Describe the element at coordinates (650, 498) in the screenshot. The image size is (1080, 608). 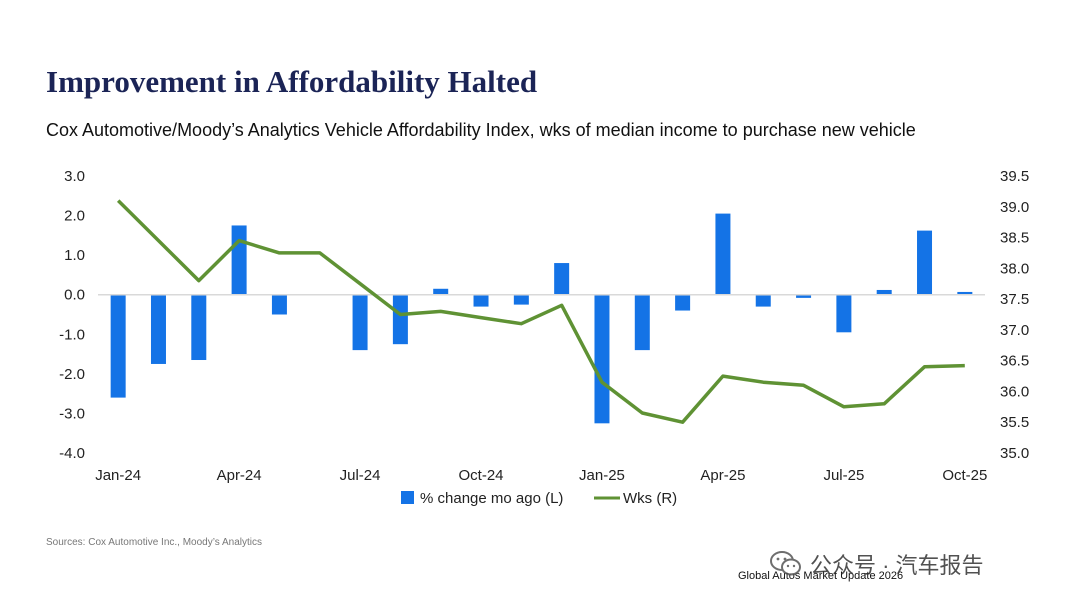
I see `legend-line-label: Wks (R)` at that location.